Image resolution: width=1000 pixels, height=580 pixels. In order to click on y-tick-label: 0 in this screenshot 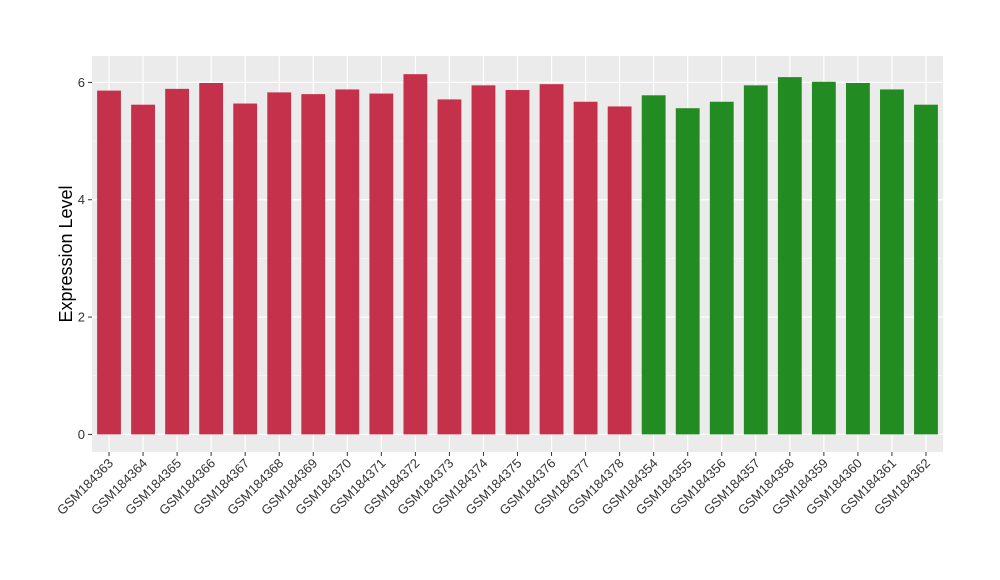, I will do `click(81, 434)`.